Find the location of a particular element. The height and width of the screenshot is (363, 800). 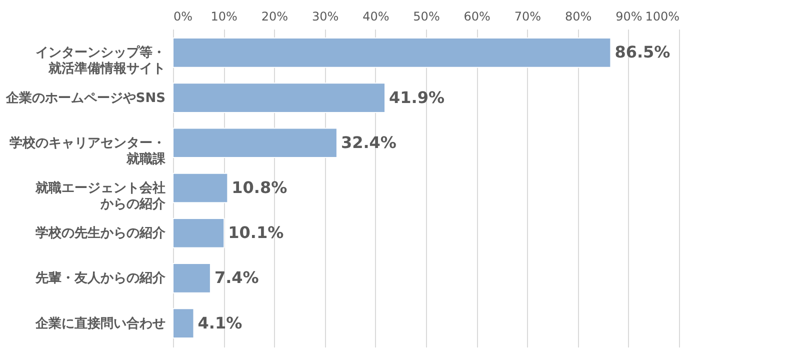

y-tick-label: 就職エージェント会社からの紹介 is located at coordinates (100, 196).